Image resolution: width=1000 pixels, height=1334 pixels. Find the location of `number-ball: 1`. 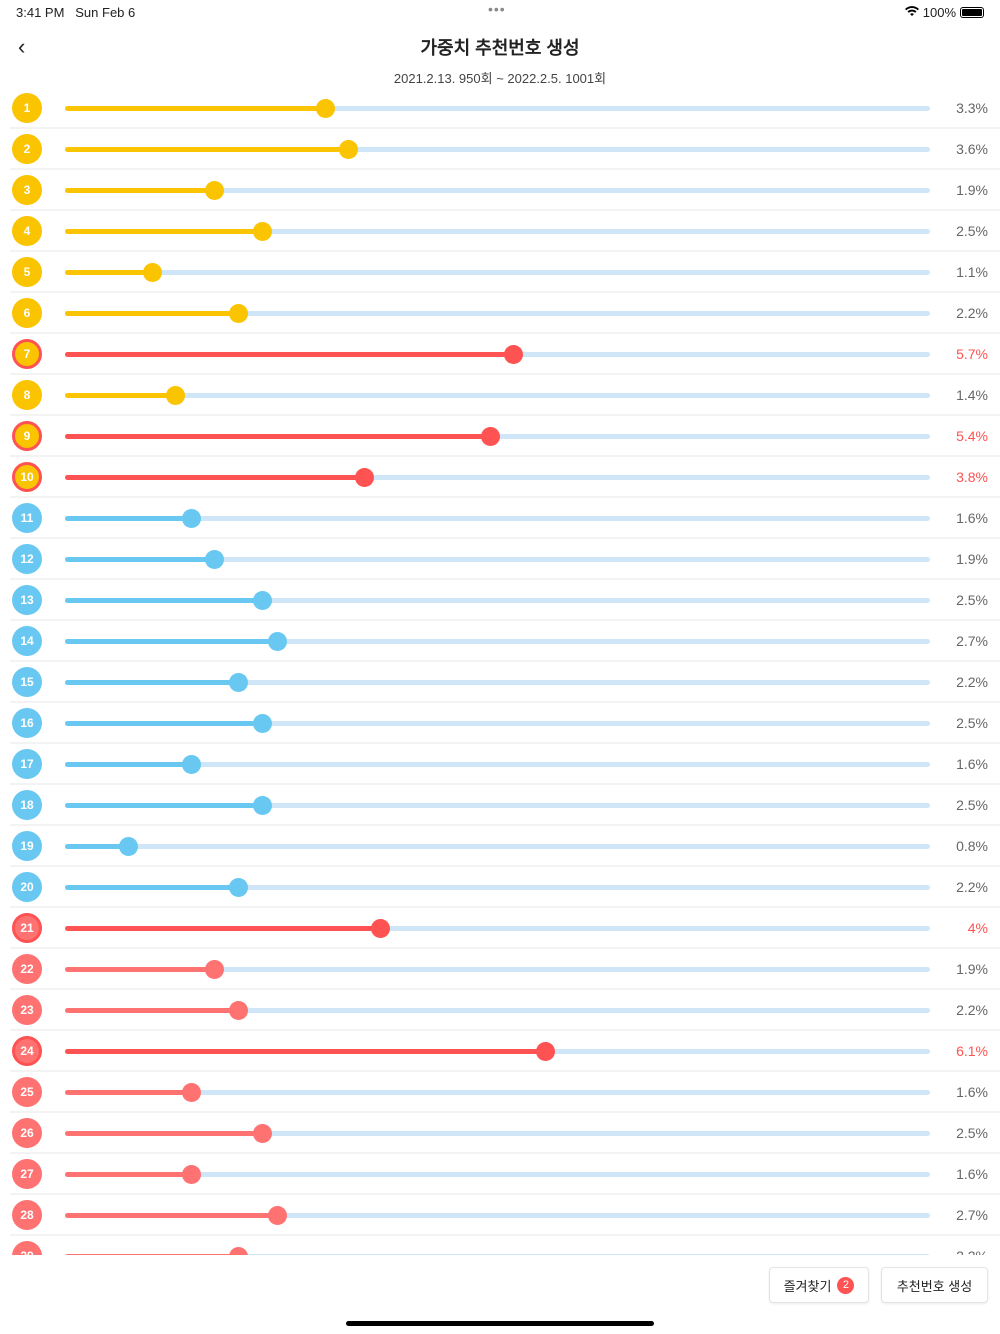

number-ball: 1 is located at coordinates (27, 108).